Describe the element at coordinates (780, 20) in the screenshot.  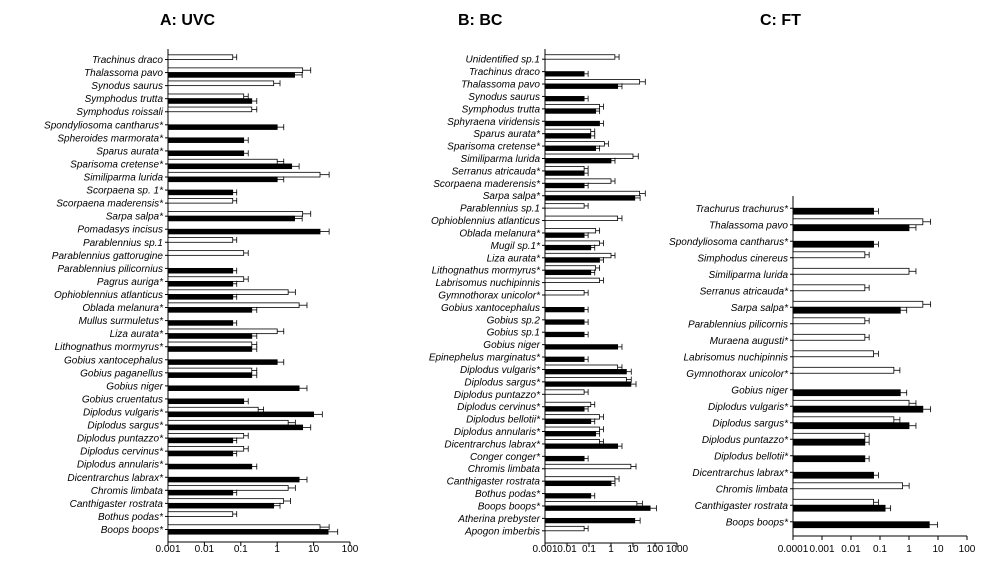
I see `panel-3-title: C: FT` at that location.